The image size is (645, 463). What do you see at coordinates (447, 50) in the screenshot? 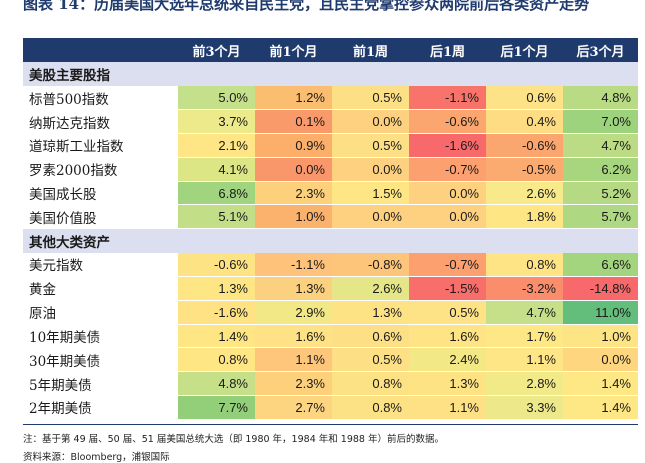
I see `column-header: 后1周` at bounding box center [447, 50].